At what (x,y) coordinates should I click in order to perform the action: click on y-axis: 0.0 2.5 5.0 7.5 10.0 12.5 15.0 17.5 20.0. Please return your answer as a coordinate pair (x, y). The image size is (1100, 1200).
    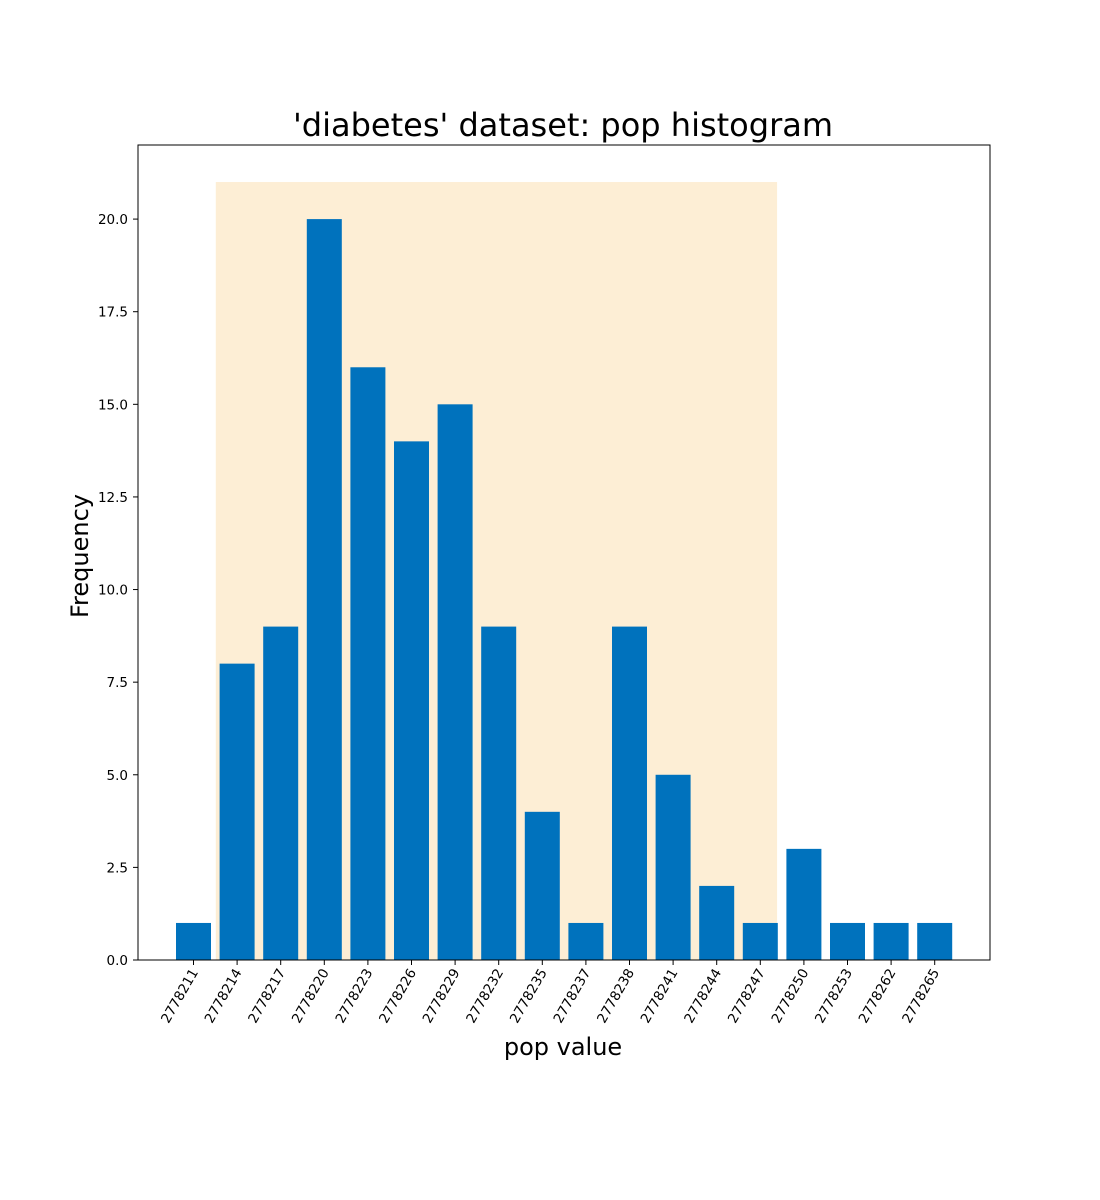
    Looking at the image, I should click on (118, 590).